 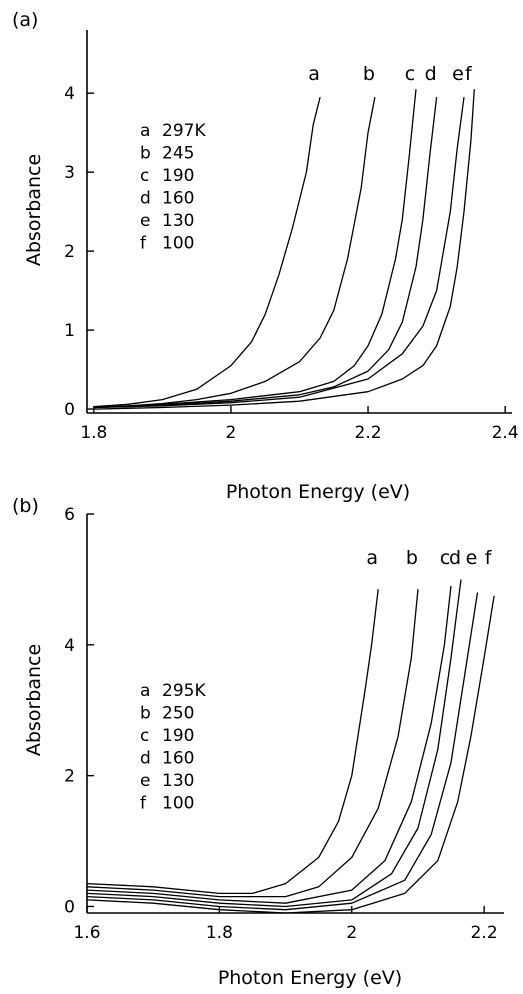 What do you see at coordinates (25, 20) in the screenshot?
I see `panel-label: (a)` at bounding box center [25, 20].